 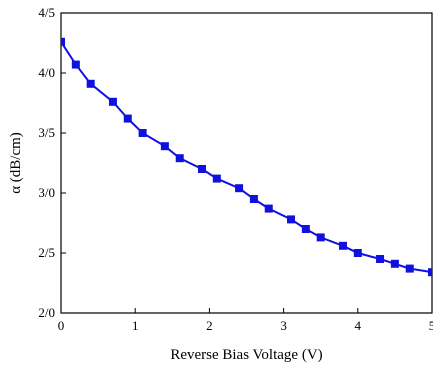 What do you see at coordinates (245, 320) in the screenshot?
I see `x-axis: 0 1 2 3 4 5` at bounding box center [245, 320].